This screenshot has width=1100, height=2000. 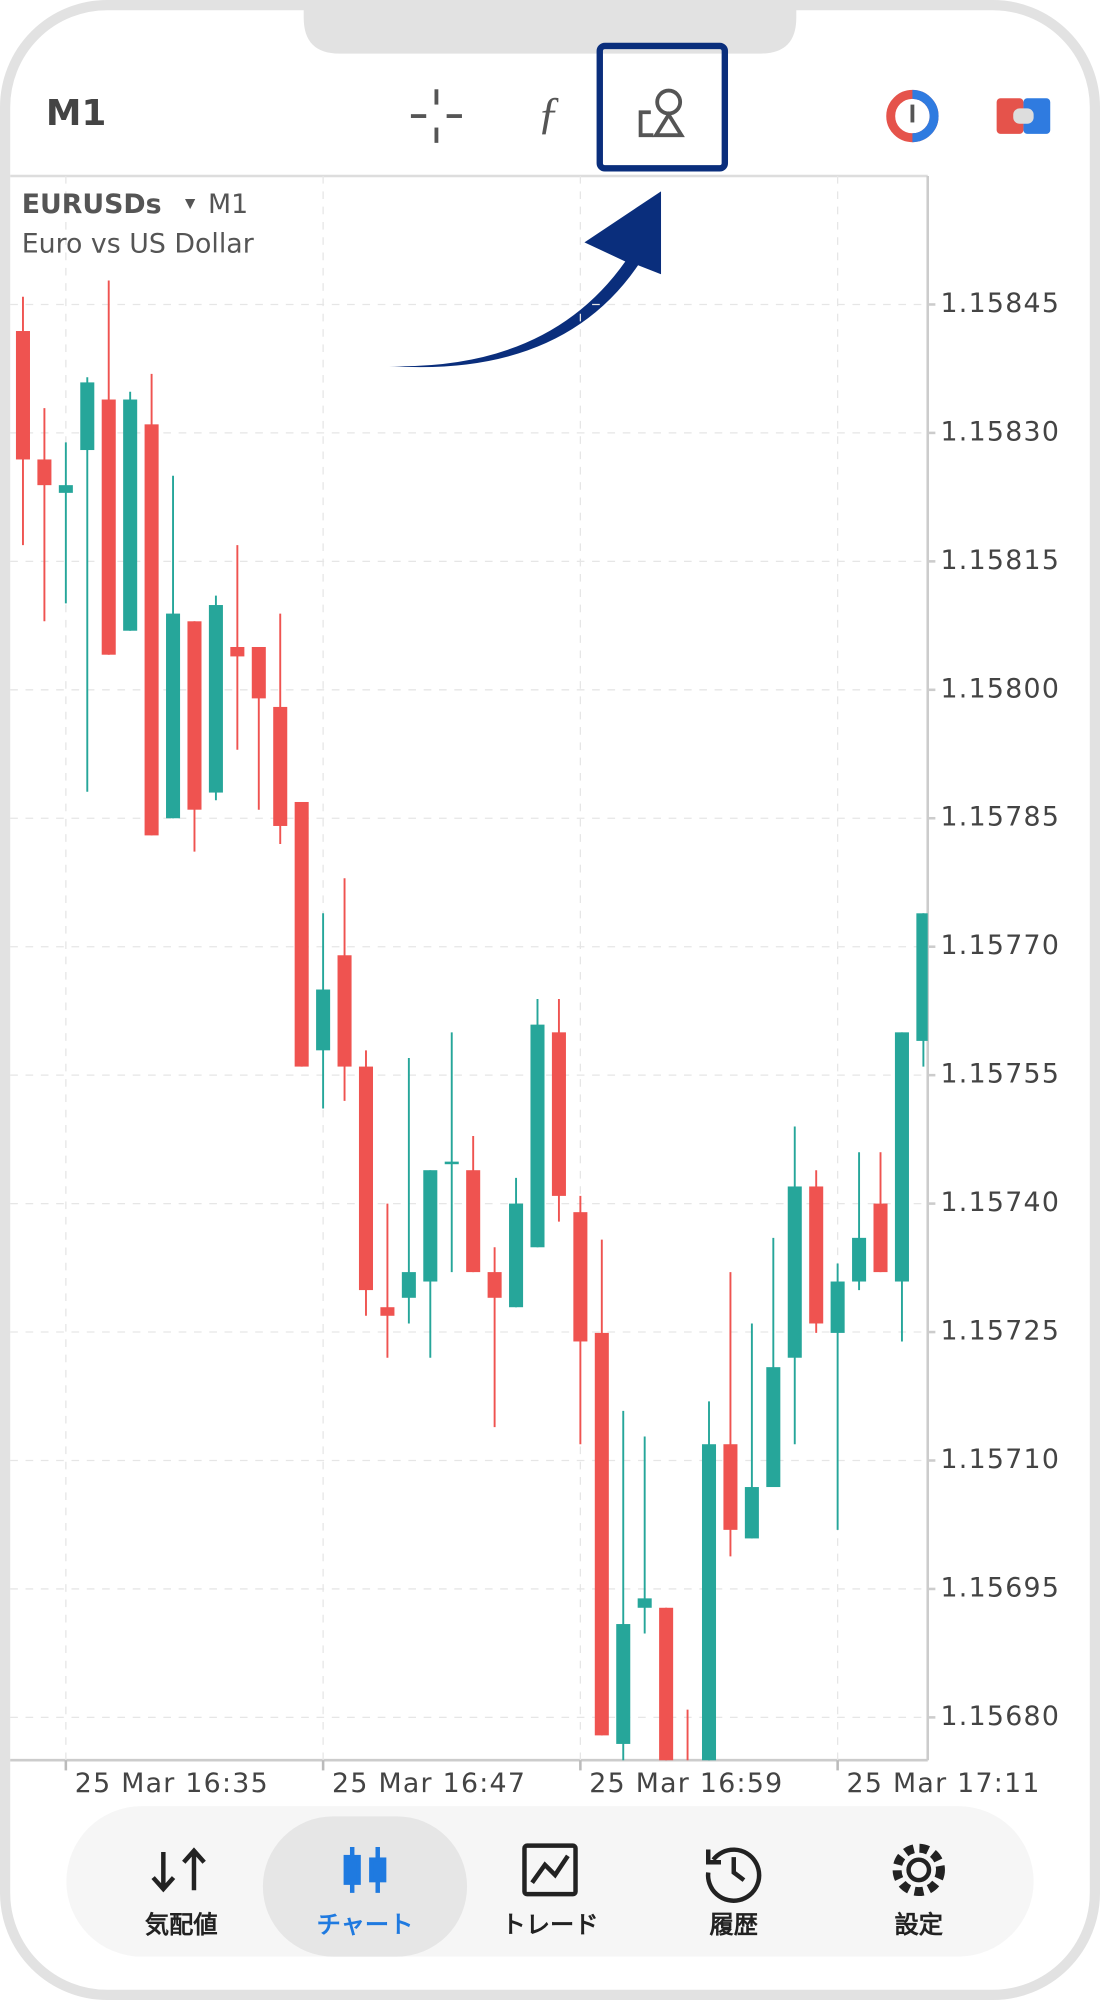 I want to click on y-tick-label: 1.15725, so click(x=1000, y=1331).